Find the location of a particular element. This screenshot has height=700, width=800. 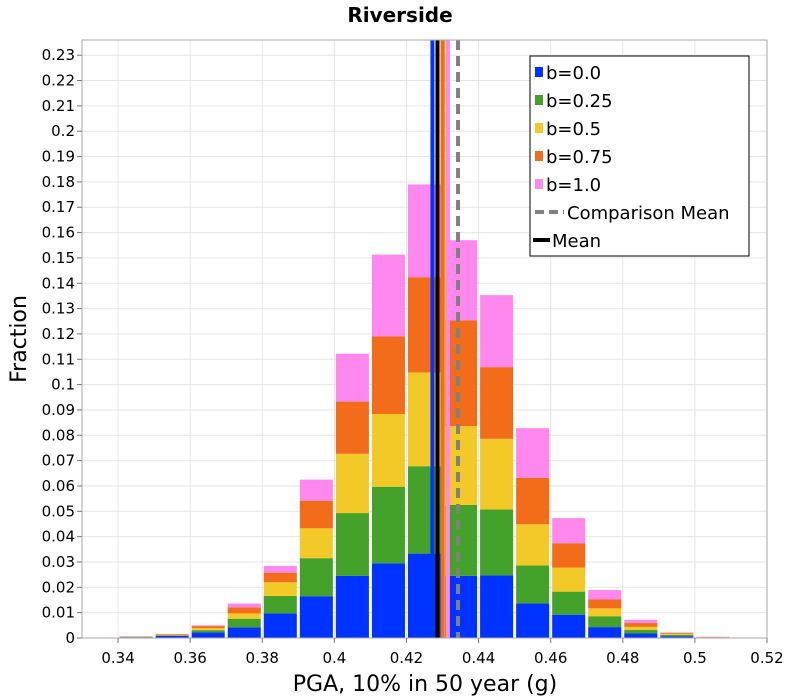

x-tick-label-2: 0.38 is located at coordinates (262, 658).